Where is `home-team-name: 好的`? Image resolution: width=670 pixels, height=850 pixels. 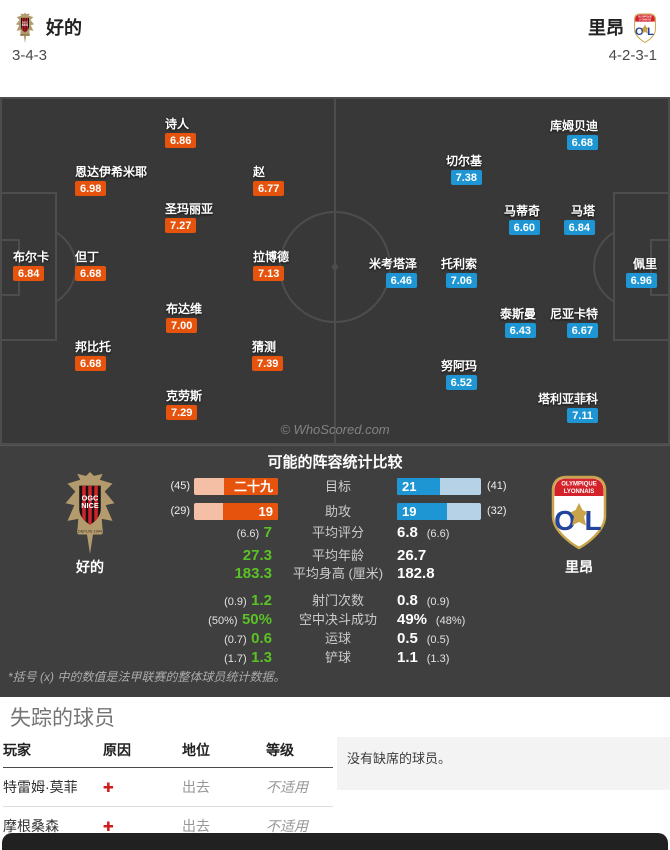
home-team-name: 好的 is located at coordinates (64, 28).